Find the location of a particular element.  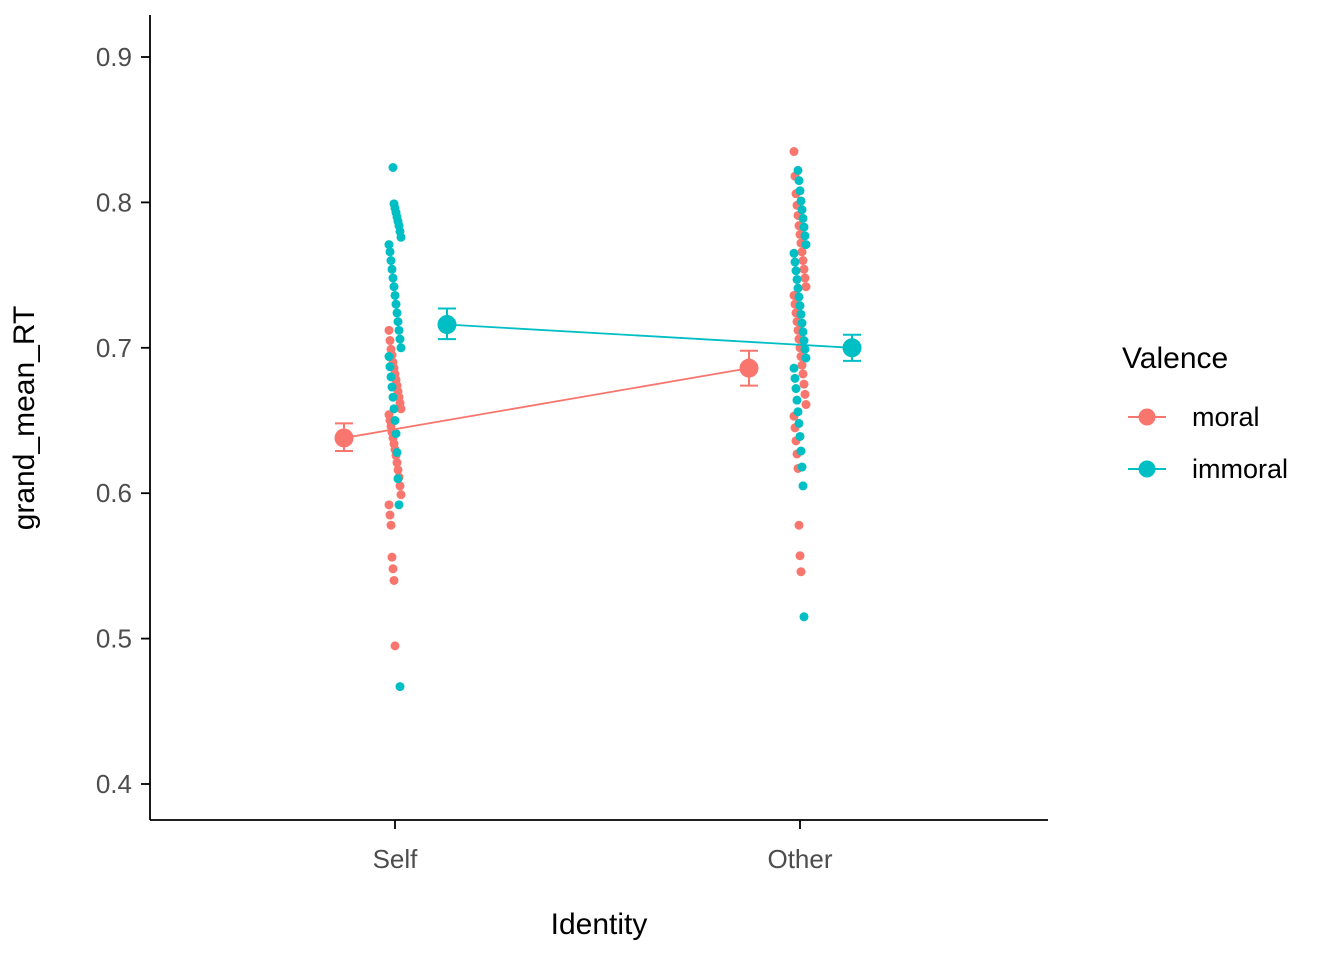

x-tick-label: Self is located at coordinates (396, 859).